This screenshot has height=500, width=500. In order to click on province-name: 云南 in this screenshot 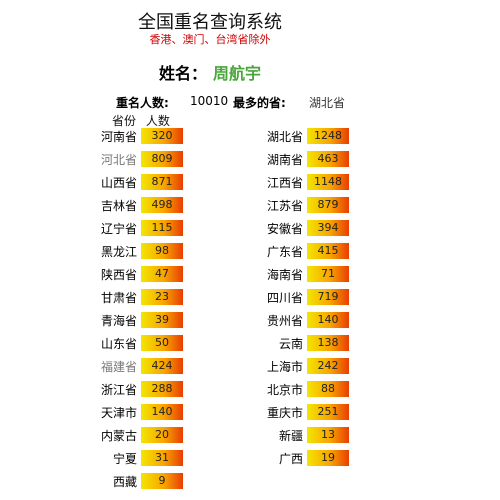, I will do `click(290, 344)`.